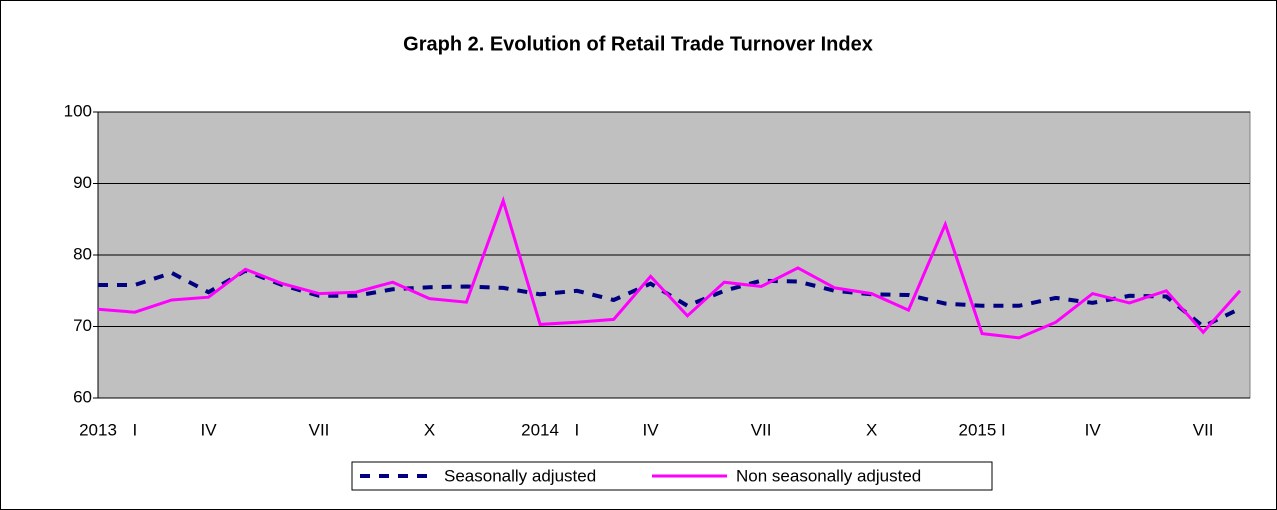 This screenshot has height=510, width=1277. Describe the element at coordinates (82, 253) in the screenshot. I see `y-tick-label: 80` at that location.